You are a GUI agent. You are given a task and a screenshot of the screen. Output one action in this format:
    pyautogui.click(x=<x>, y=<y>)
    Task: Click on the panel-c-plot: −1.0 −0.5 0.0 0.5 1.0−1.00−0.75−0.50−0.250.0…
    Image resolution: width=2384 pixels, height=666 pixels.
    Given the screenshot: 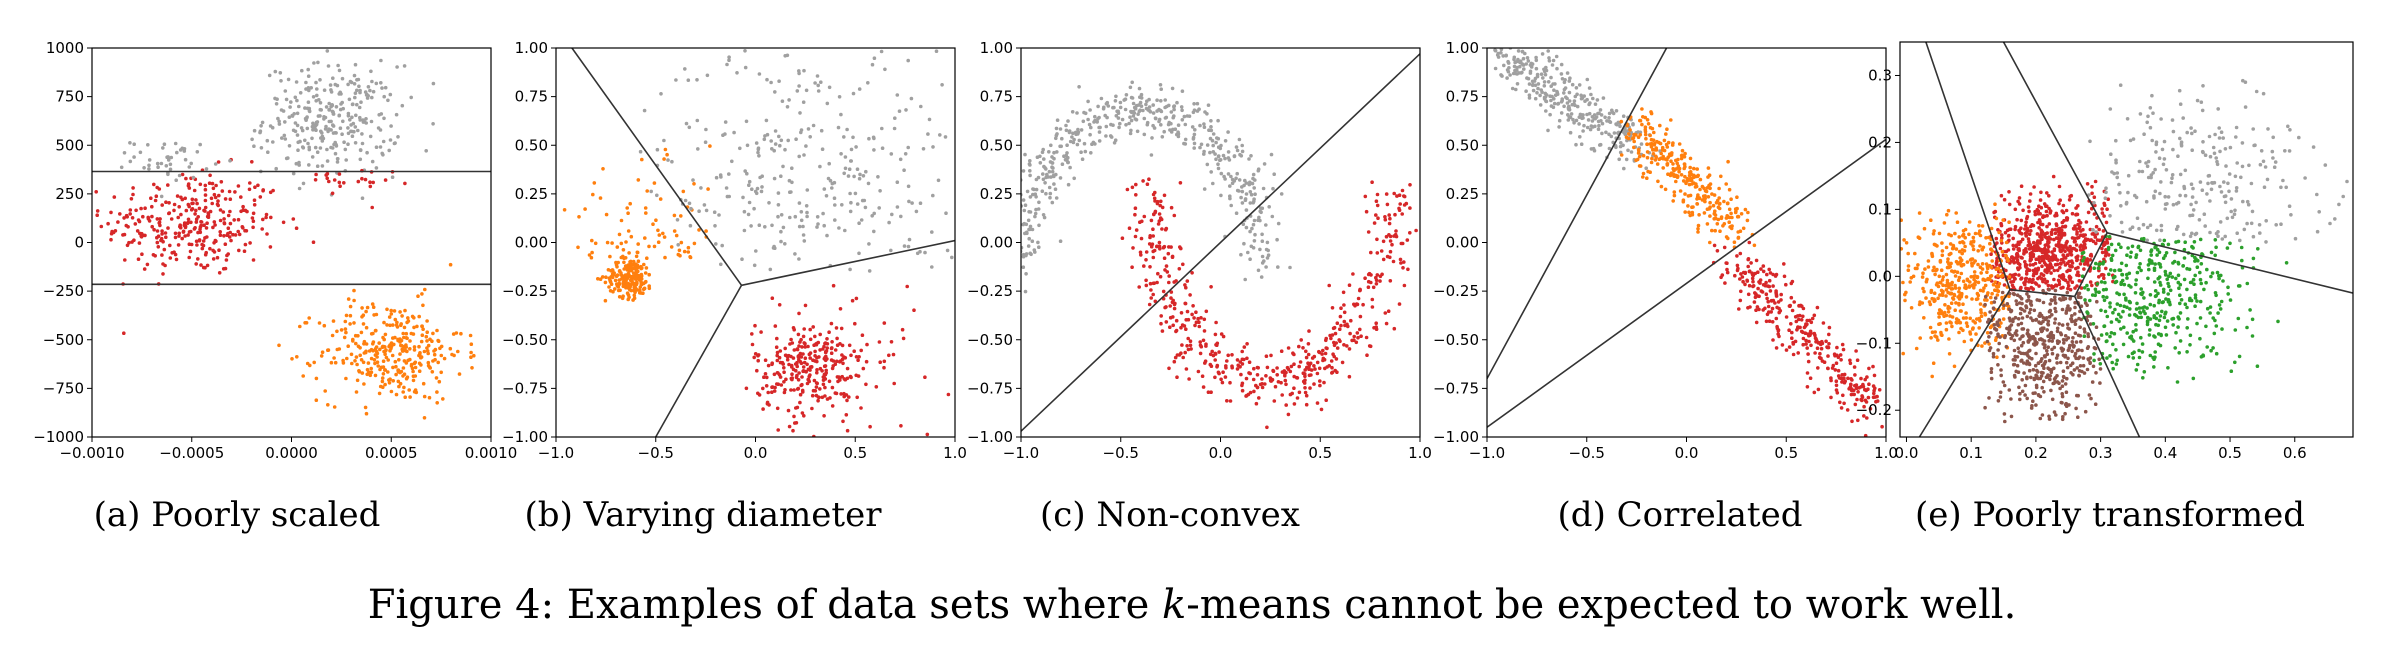 What is the action you would take?
    pyautogui.click(x=1199, y=250)
    